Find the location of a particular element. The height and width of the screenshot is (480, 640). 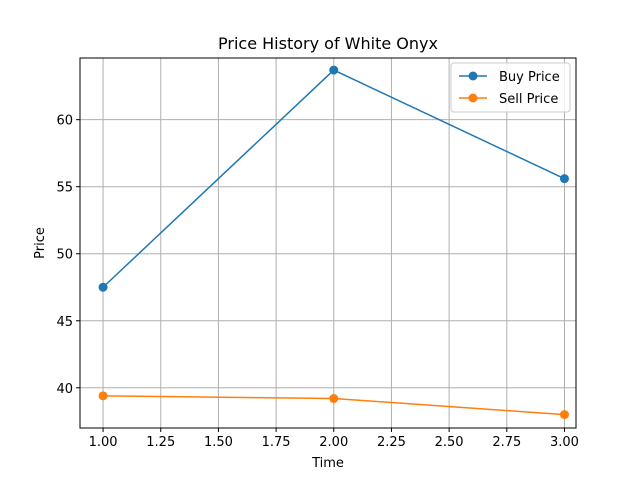

x-tick-label: 1.50 is located at coordinates (218, 442).